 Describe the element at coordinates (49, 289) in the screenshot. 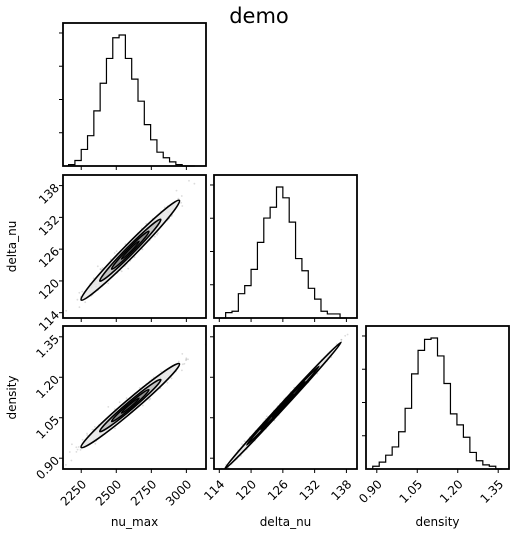

I see `y-tick-label-delta_nu: 120` at that location.